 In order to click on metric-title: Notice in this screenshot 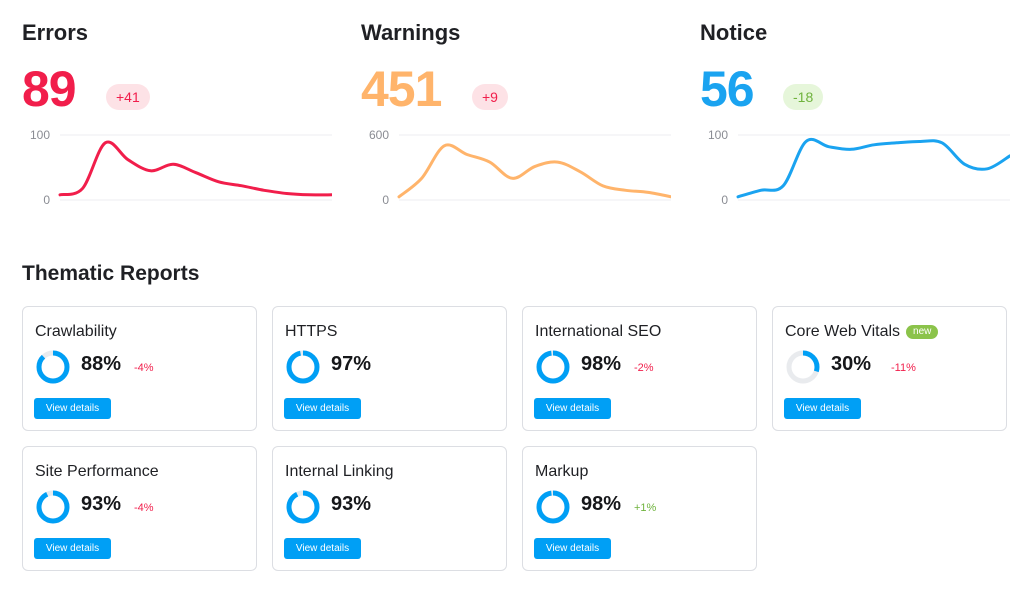, I will do `click(734, 32)`.